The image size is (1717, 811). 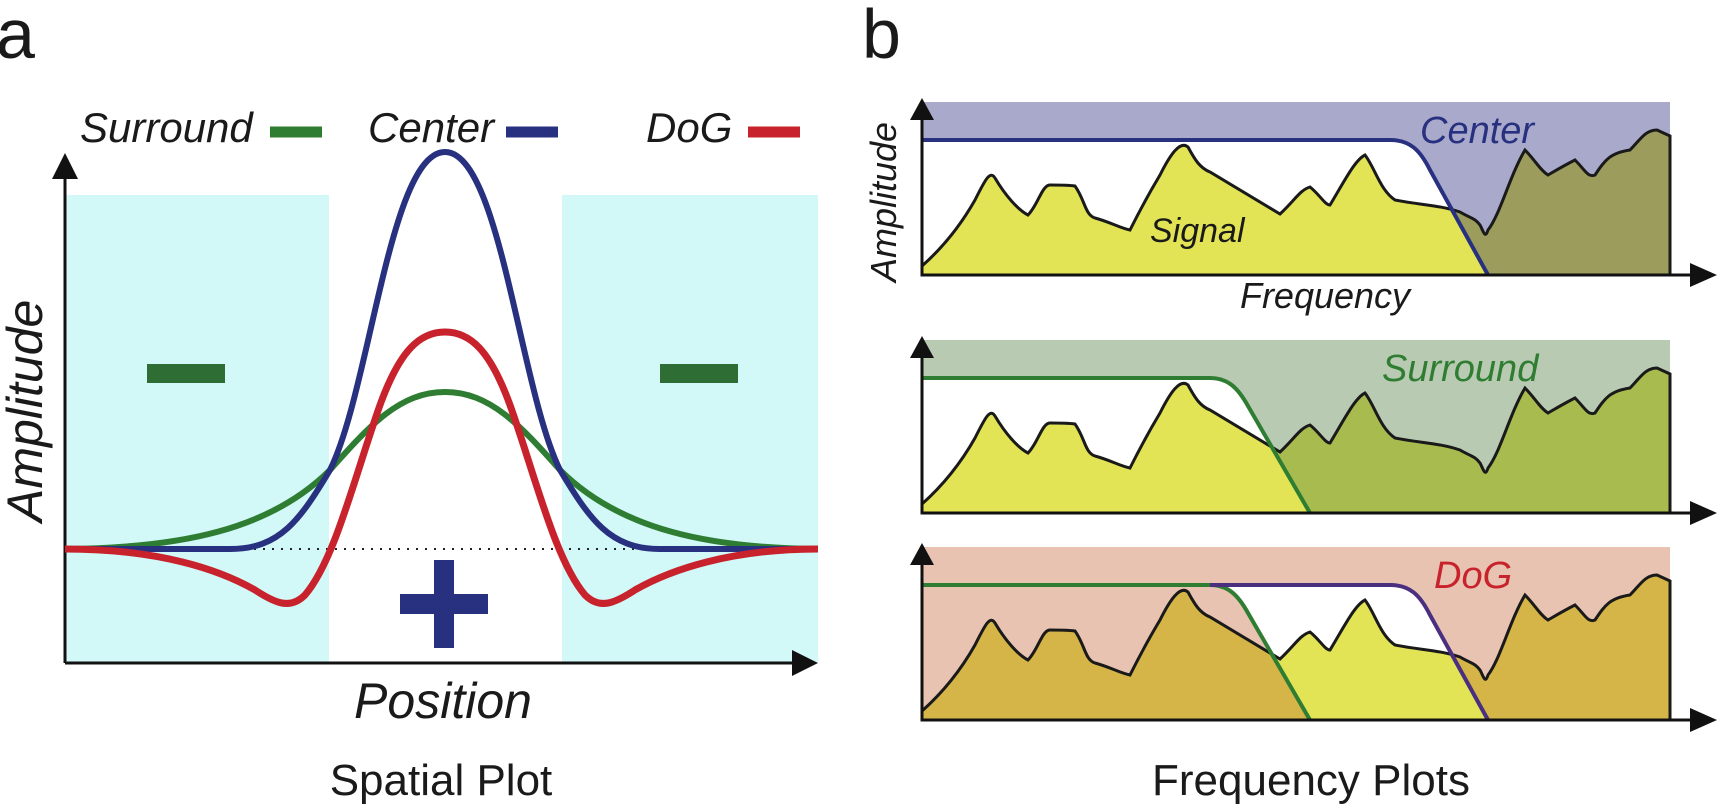 What do you see at coordinates (1206, 207) in the screenshot?
I see `center-filter-curve` at bounding box center [1206, 207].